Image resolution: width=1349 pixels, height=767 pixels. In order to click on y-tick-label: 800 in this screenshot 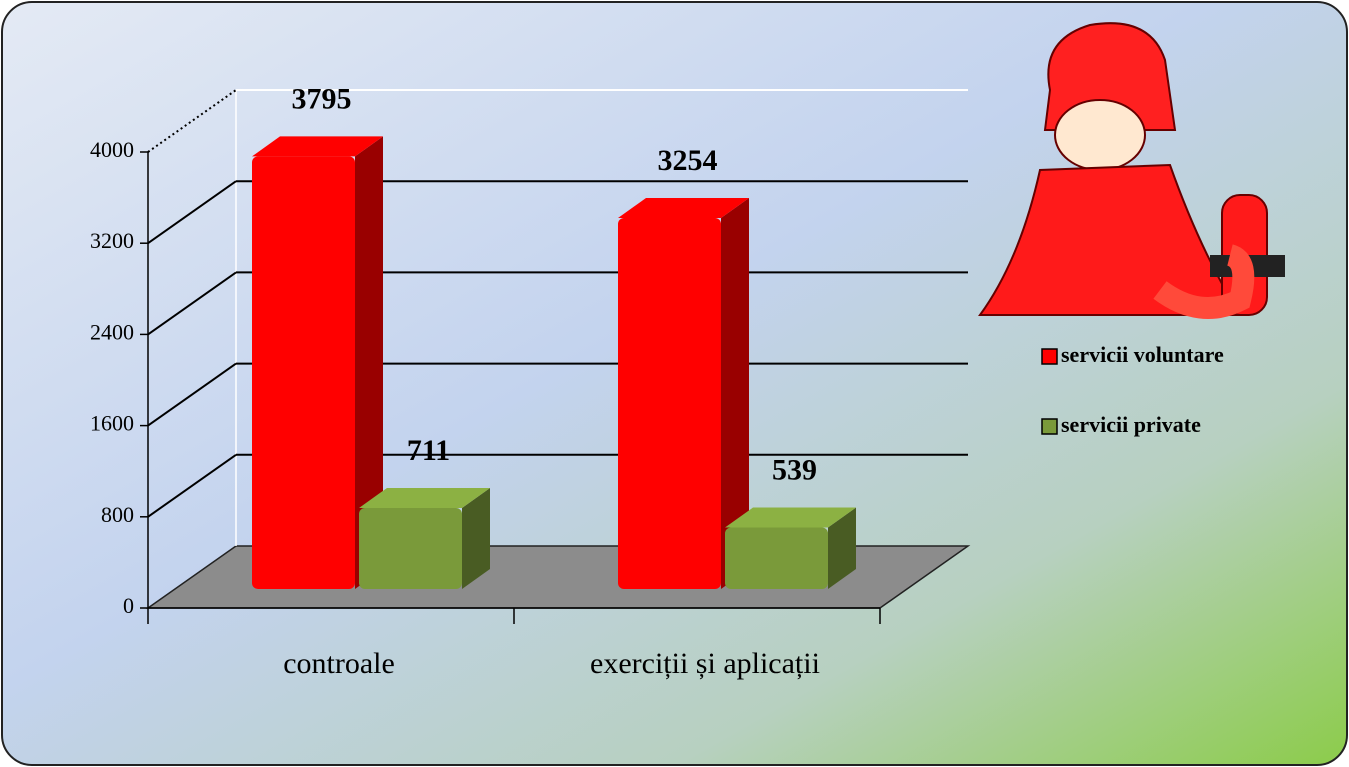, I will do `click(117, 514)`.